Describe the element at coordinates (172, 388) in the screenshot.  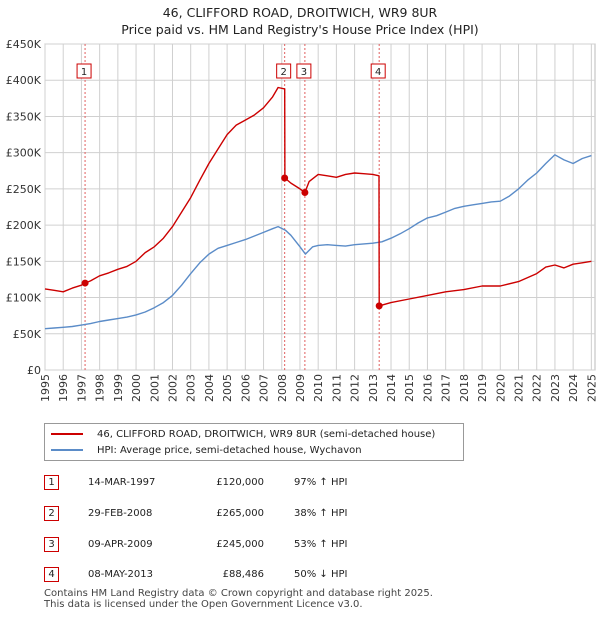
I see `x-tick-label: 2002` at that location.